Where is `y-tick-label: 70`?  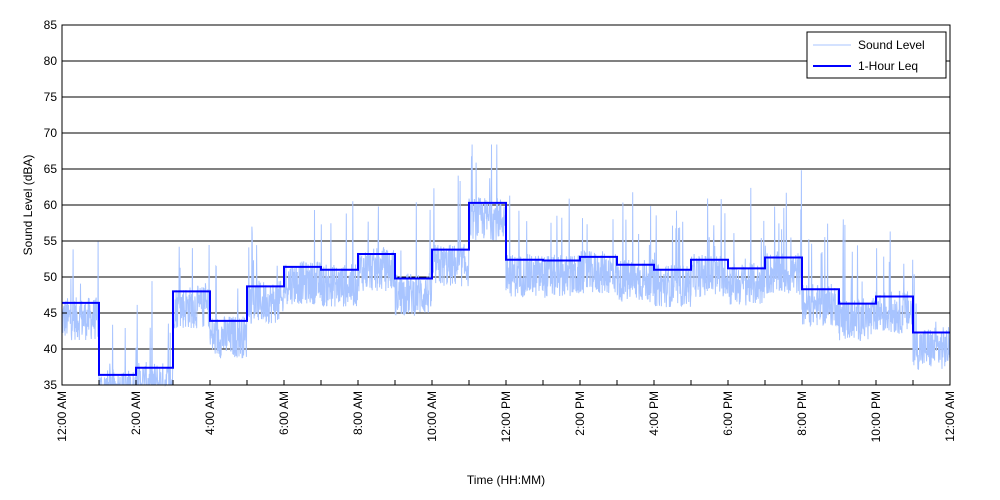
y-tick-label: 70 is located at coordinates (51, 133).